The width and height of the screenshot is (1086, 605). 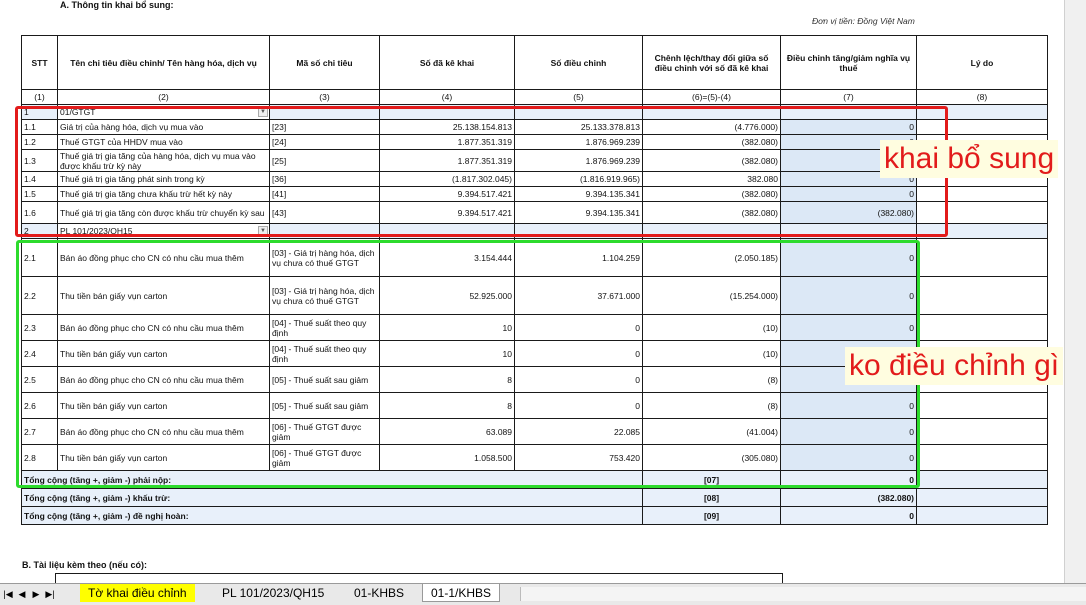 What do you see at coordinates (39, 379) in the screenshot?
I see `row-stt: 2.5` at bounding box center [39, 379].